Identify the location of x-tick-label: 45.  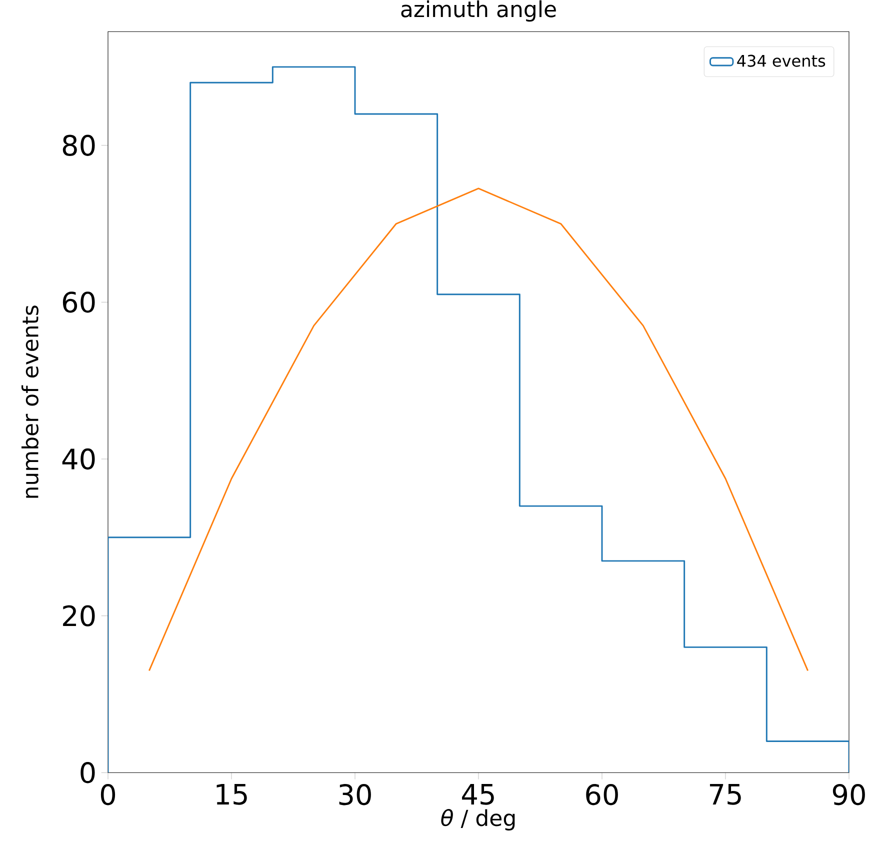
(478, 794).